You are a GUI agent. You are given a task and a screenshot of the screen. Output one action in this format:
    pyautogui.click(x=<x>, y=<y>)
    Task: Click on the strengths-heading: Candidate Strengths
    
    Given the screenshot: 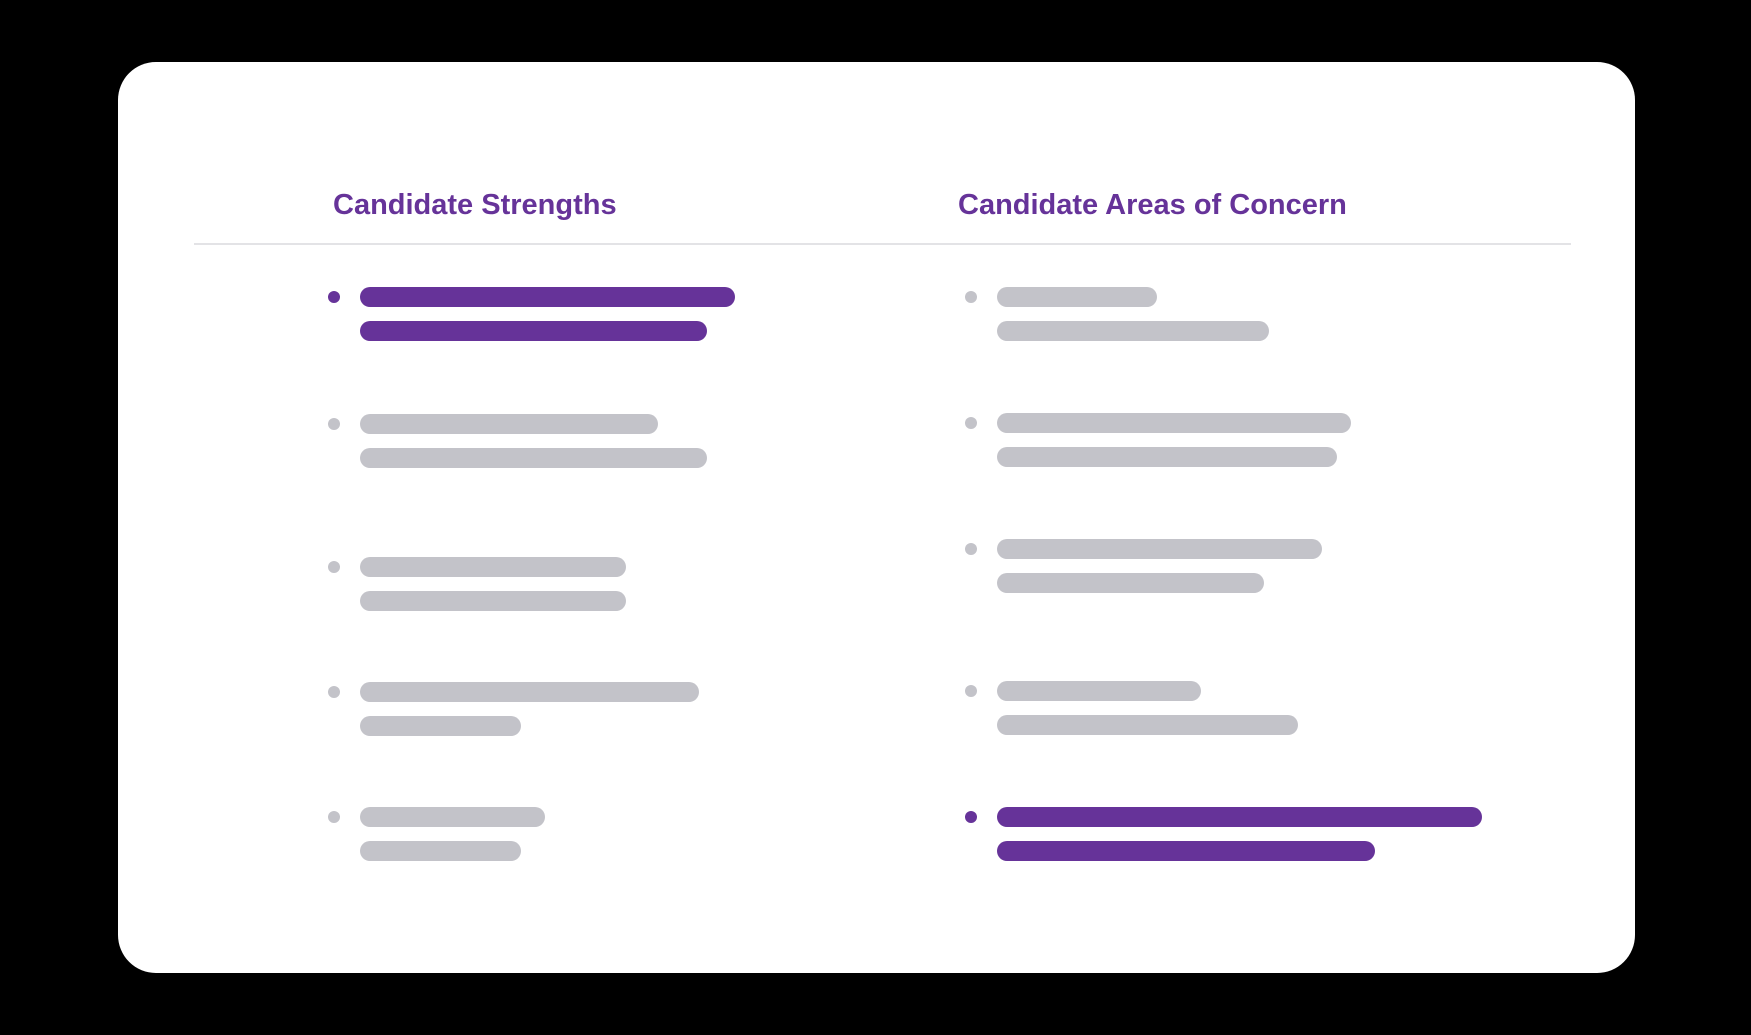 What is the action you would take?
    pyautogui.click(x=475, y=205)
    